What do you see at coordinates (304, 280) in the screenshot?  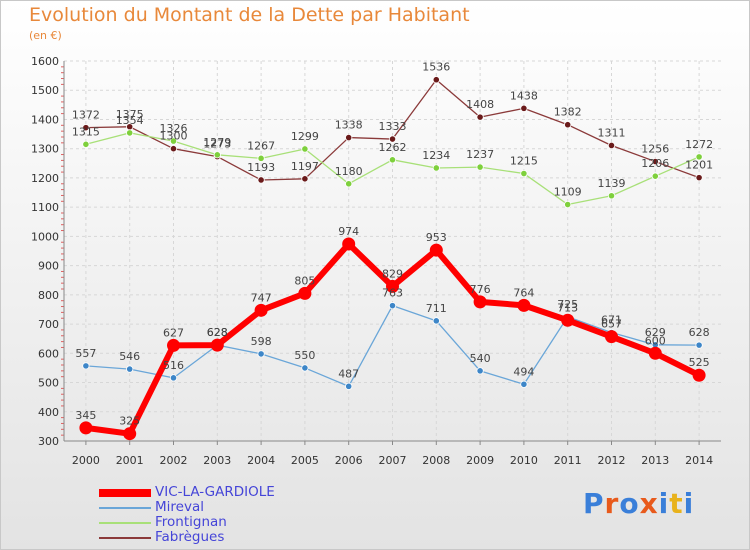 I see `data-label-vic-la-gardiole: 805` at bounding box center [304, 280].